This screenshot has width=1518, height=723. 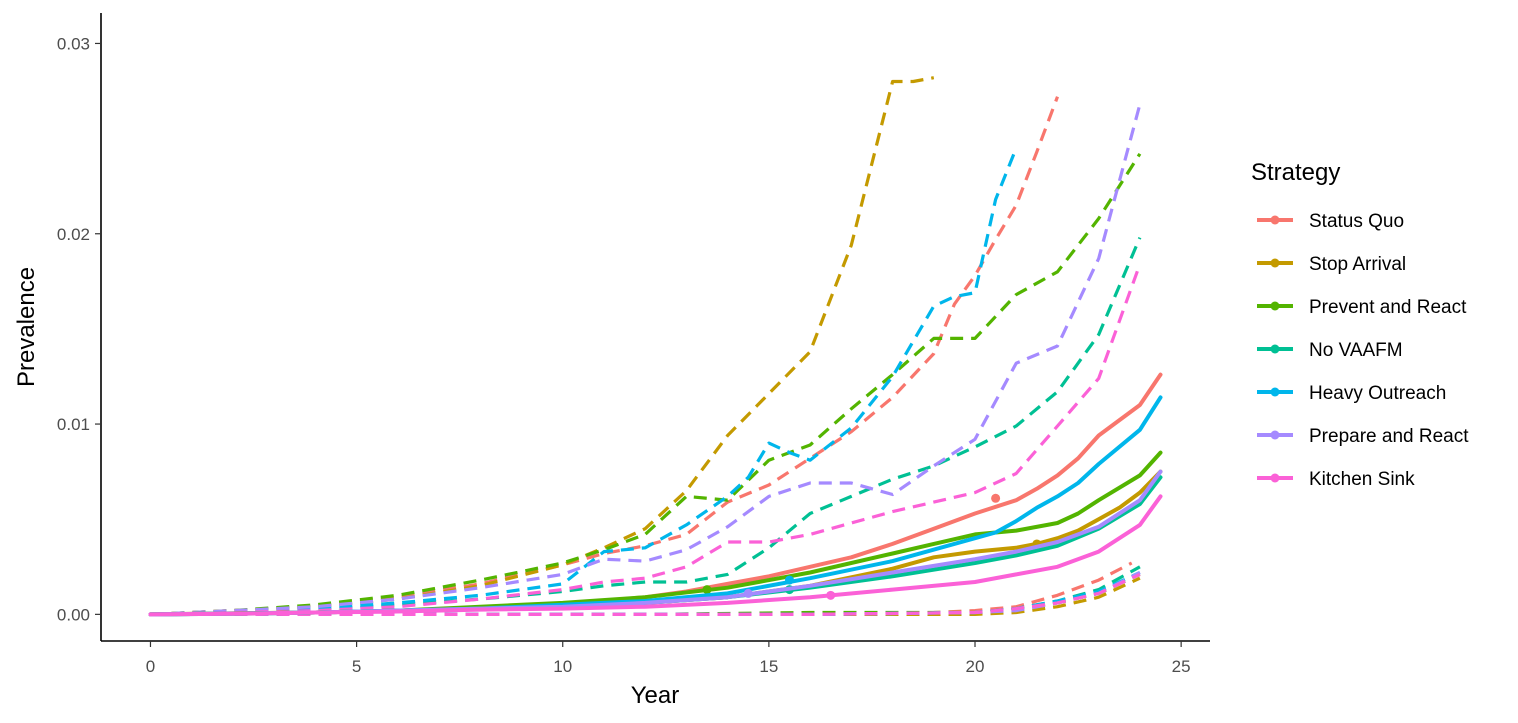 I want to click on y-axis-ticks: 0.00 0.01 0.02 0.03, so click(x=79, y=329).